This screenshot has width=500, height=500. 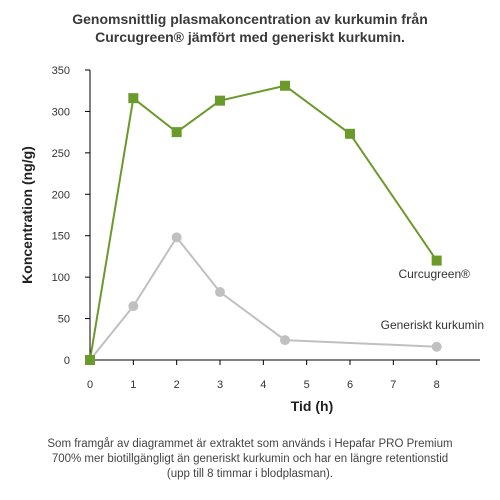 I want to click on x-axis-label: Tid (h), so click(x=312, y=406).